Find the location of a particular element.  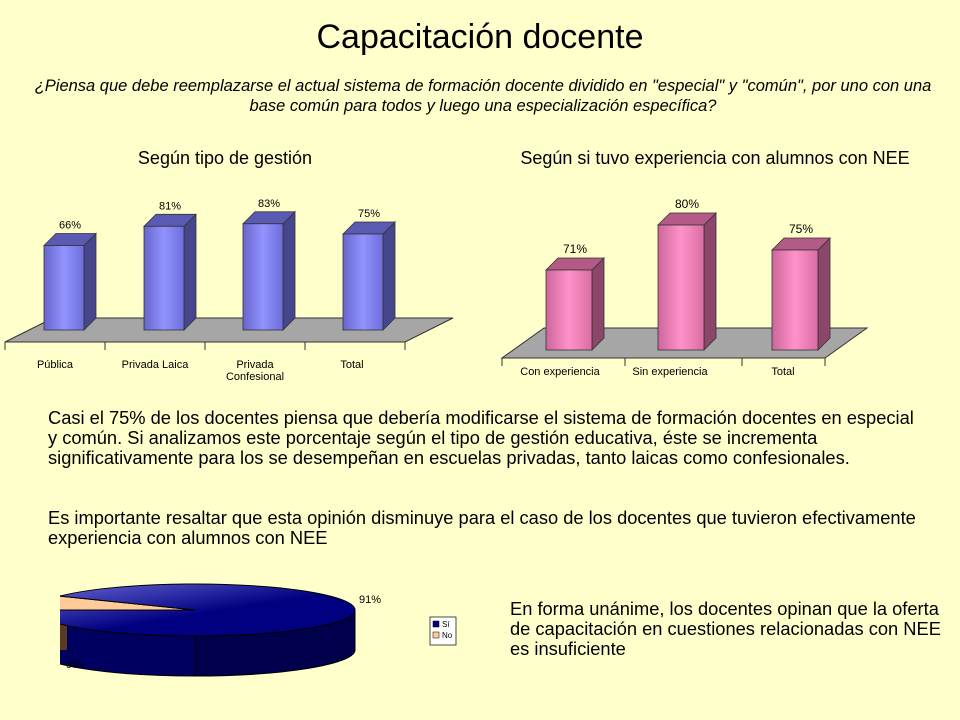

chart1-title: Según tipo de gestión is located at coordinates (225, 158).